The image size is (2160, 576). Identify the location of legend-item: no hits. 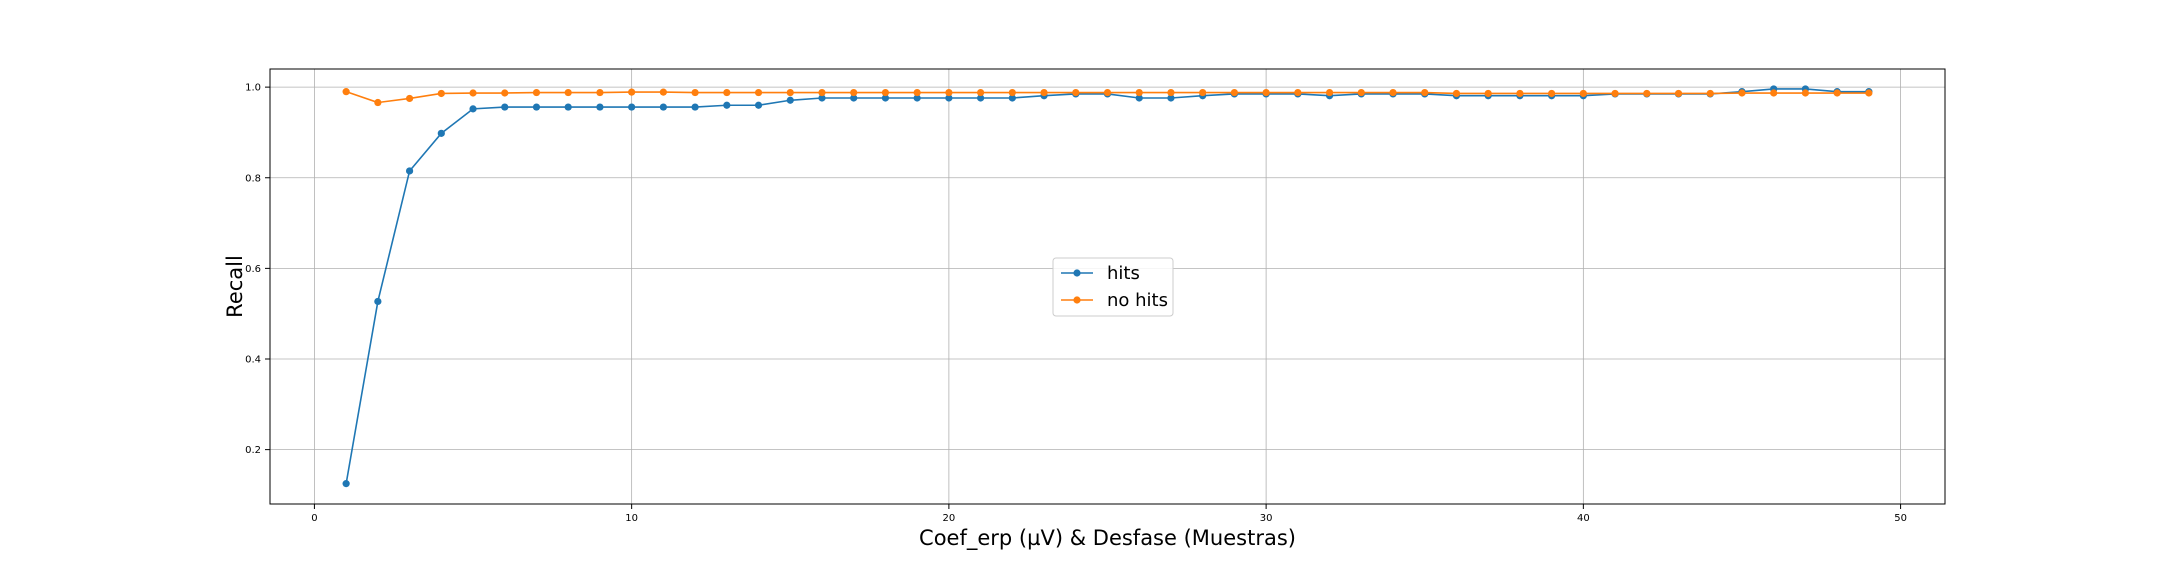
(1114, 300).